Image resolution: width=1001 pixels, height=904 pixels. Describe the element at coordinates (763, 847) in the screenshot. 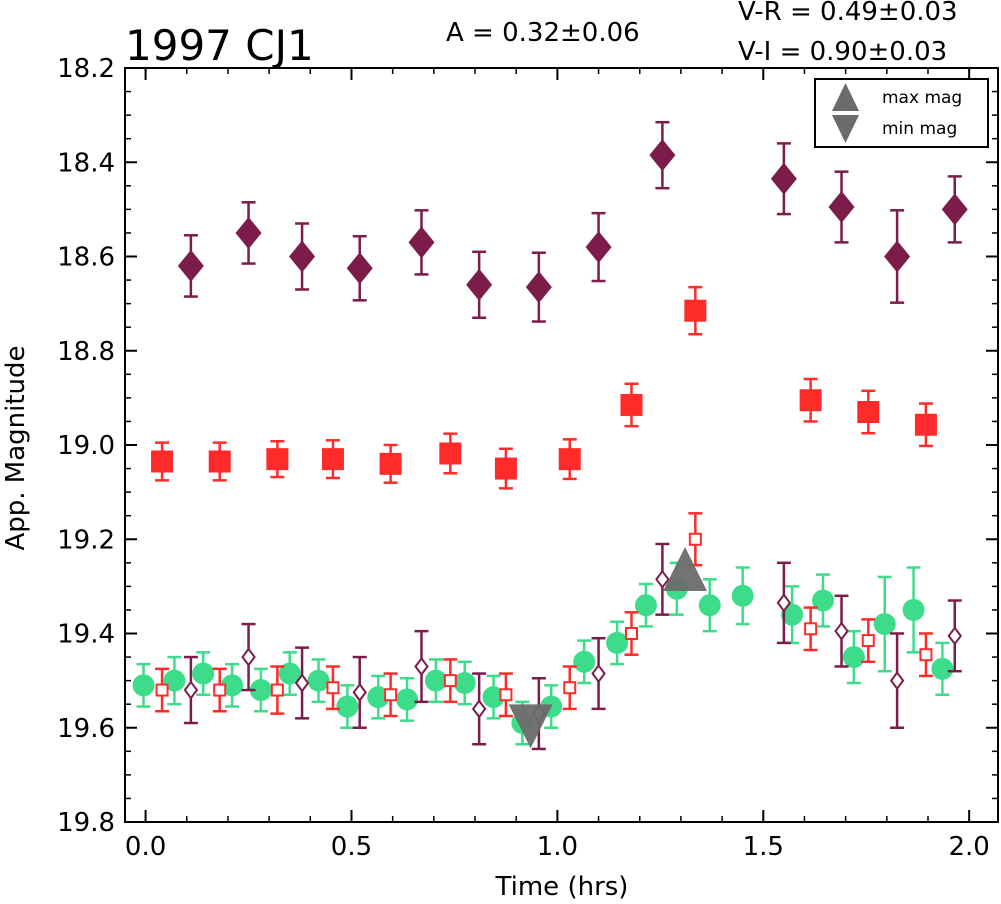

I see `x-tick-label: 1.5` at that location.